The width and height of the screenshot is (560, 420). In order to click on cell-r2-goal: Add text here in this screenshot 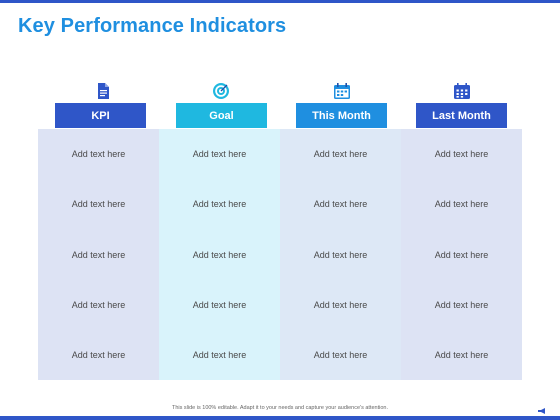, I will do `click(219, 204)`.